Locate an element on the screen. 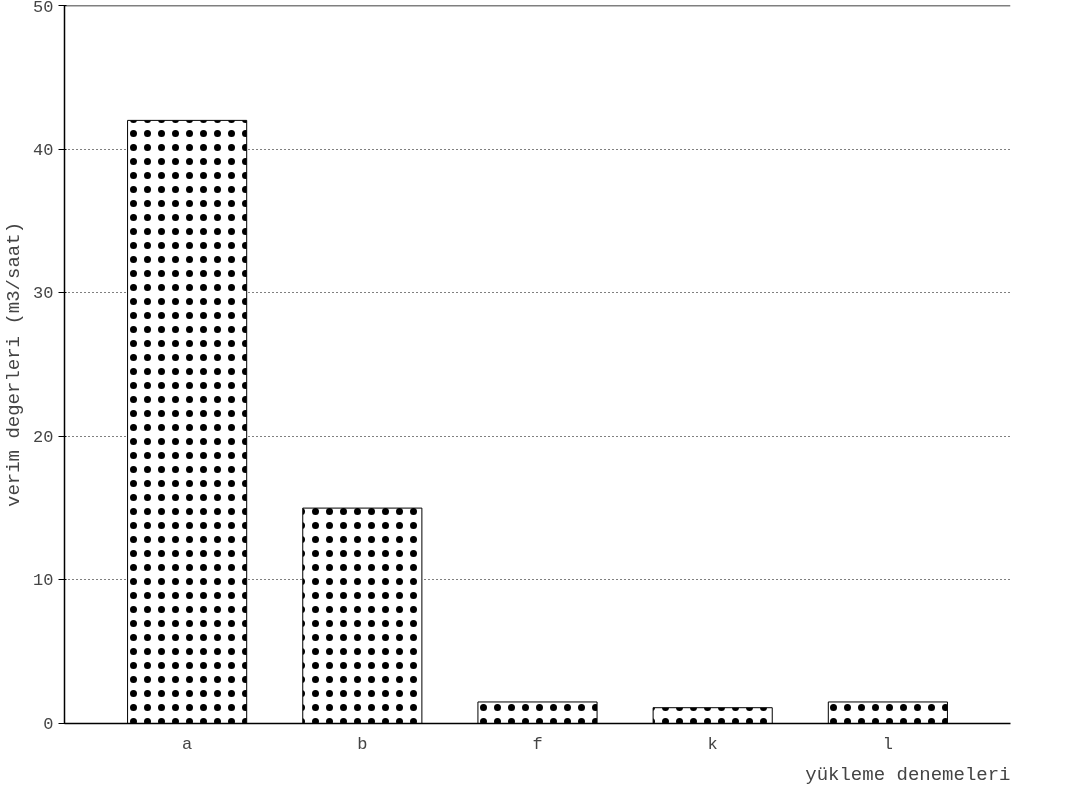  y-tick-label: 20 is located at coordinates (43, 437).